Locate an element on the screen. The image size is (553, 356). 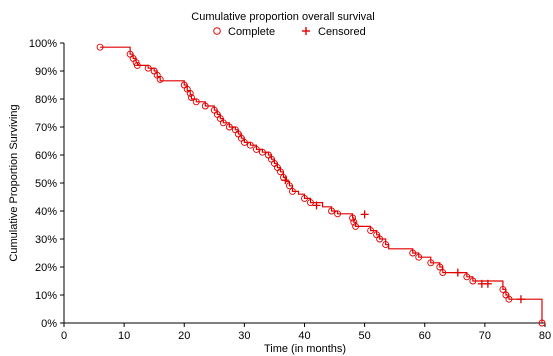
legend-complete-marker-icon is located at coordinates (217, 31).